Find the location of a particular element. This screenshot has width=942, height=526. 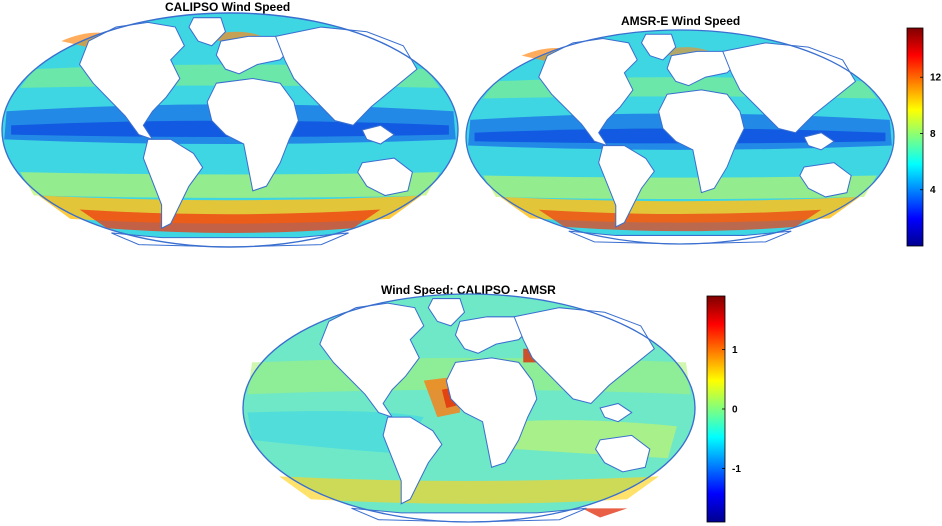

difference-colorbar: 1 0 -1 is located at coordinates (723, 409).